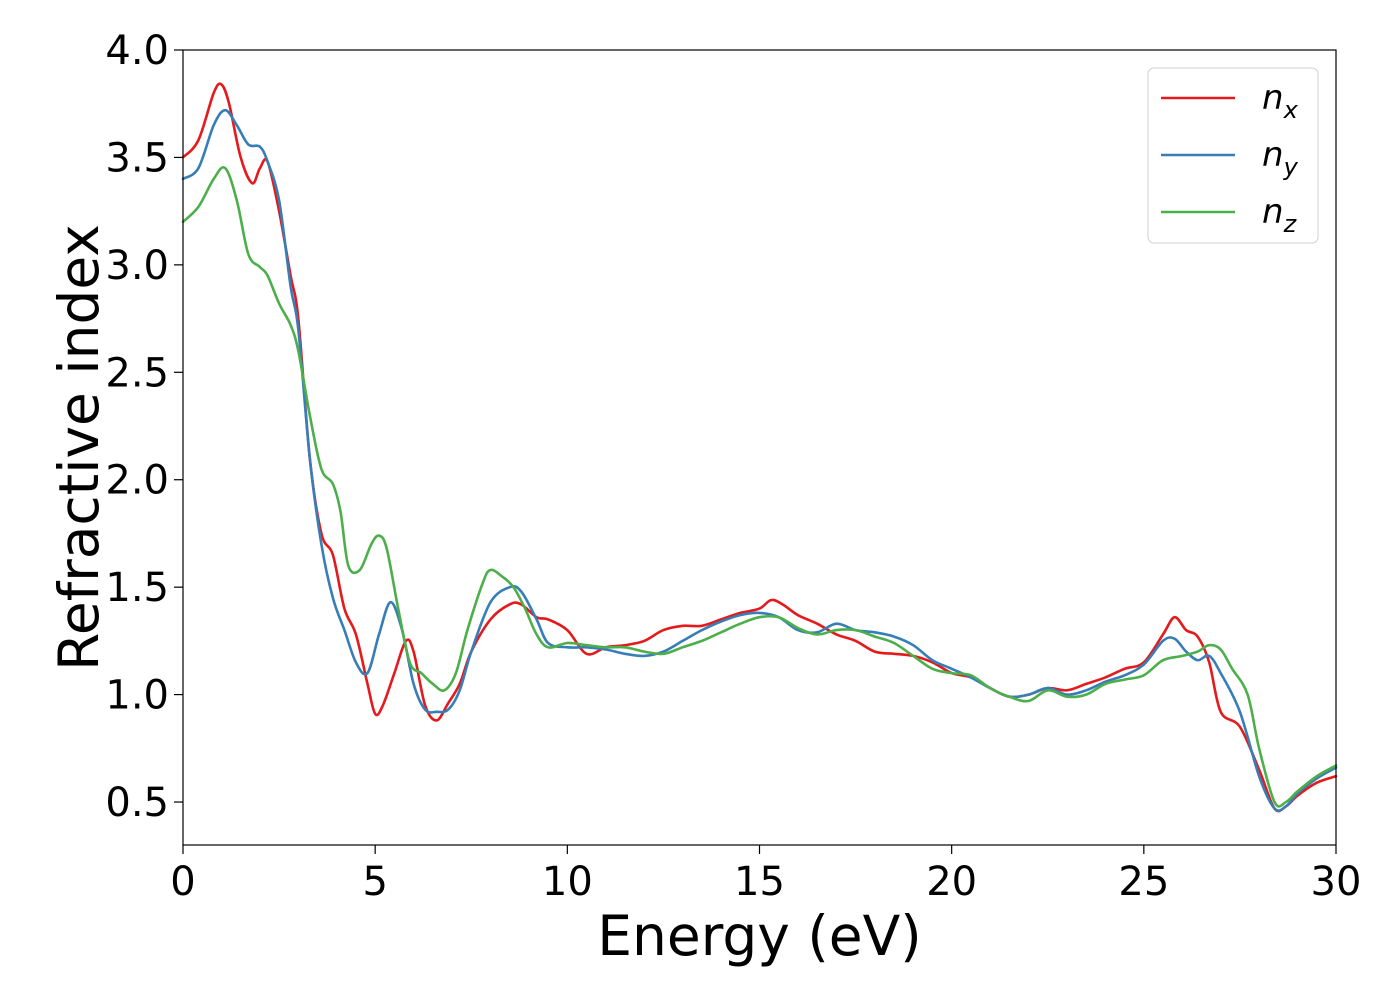 The width and height of the screenshot is (1400, 1000). What do you see at coordinates (137, 696) in the screenshot?
I see `y-tick-label: 1.0` at bounding box center [137, 696].